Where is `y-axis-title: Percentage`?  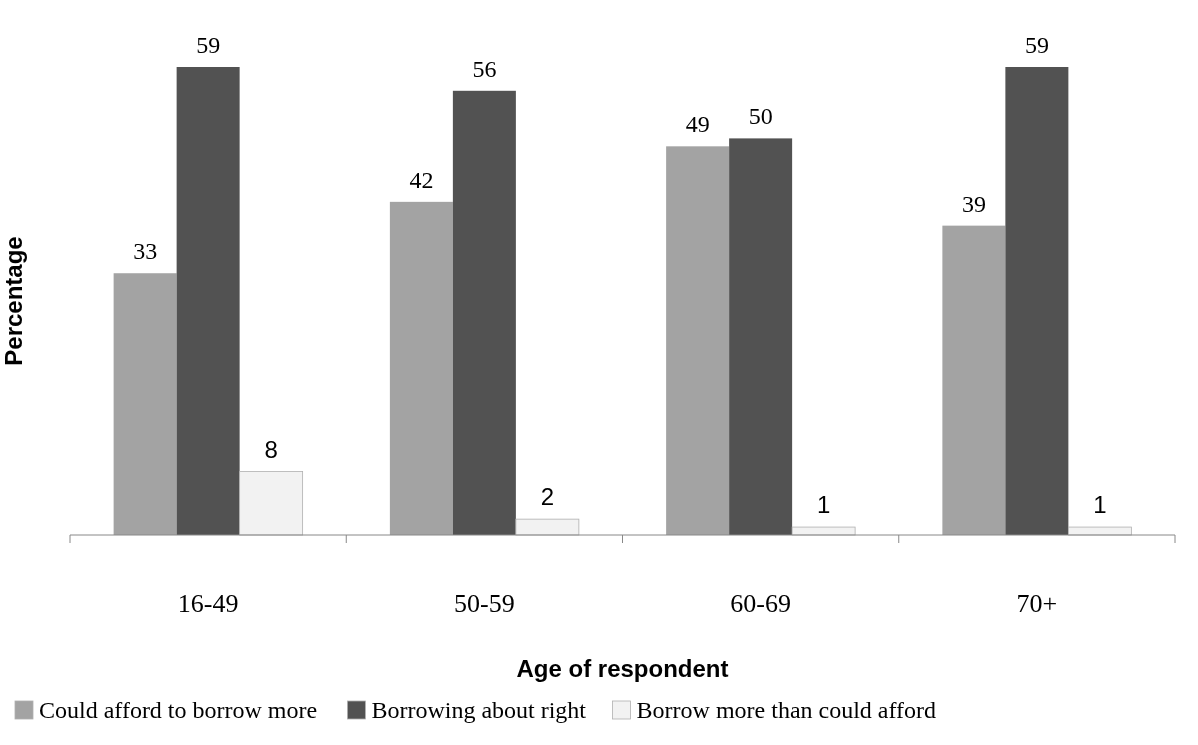
y-axis-title: Percentage is located at coordinates (13, 301).